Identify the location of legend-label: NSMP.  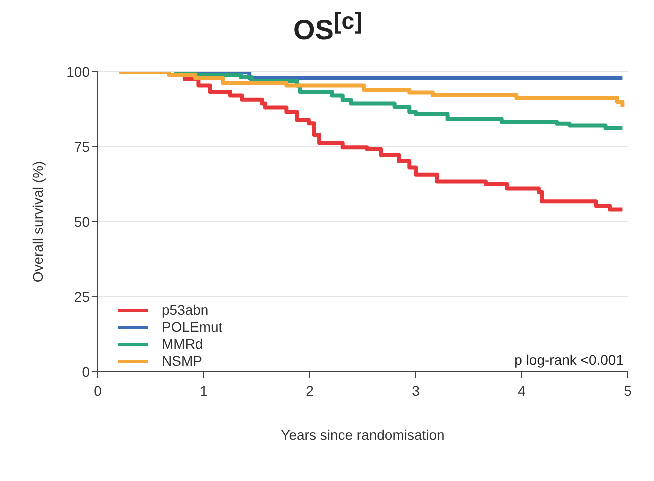
(182, 361).